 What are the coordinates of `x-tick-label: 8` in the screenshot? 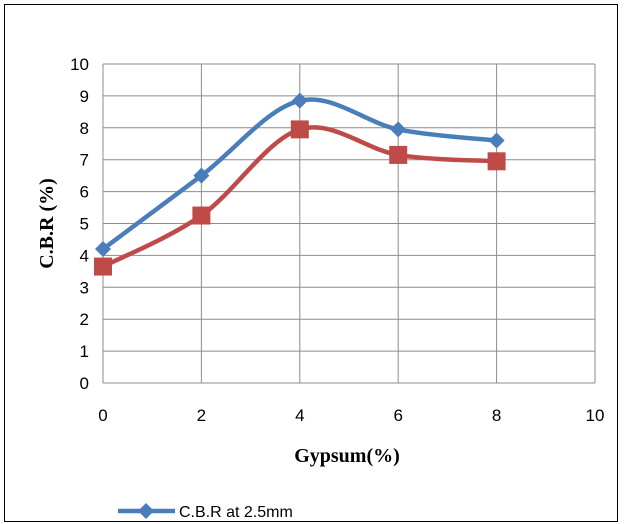 It's located at (496, 415).